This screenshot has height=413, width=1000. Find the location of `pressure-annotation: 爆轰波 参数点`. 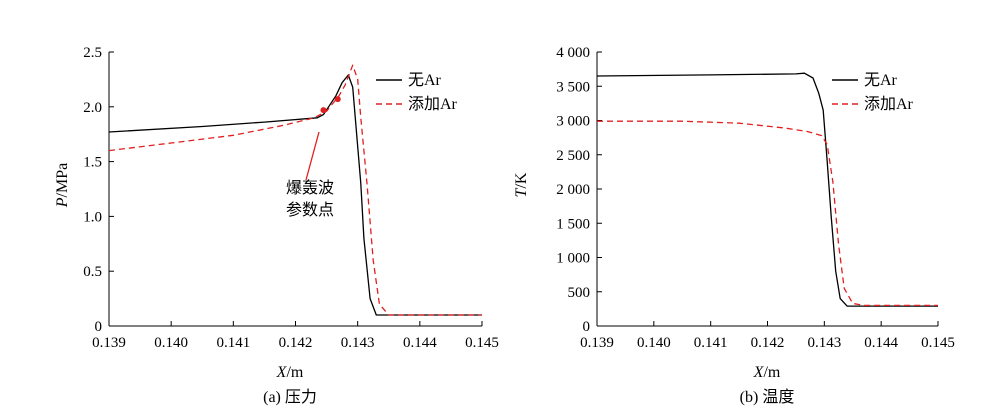

pressure-annotation: 爆轰波 参数点 is located at coordinates (310, 175).